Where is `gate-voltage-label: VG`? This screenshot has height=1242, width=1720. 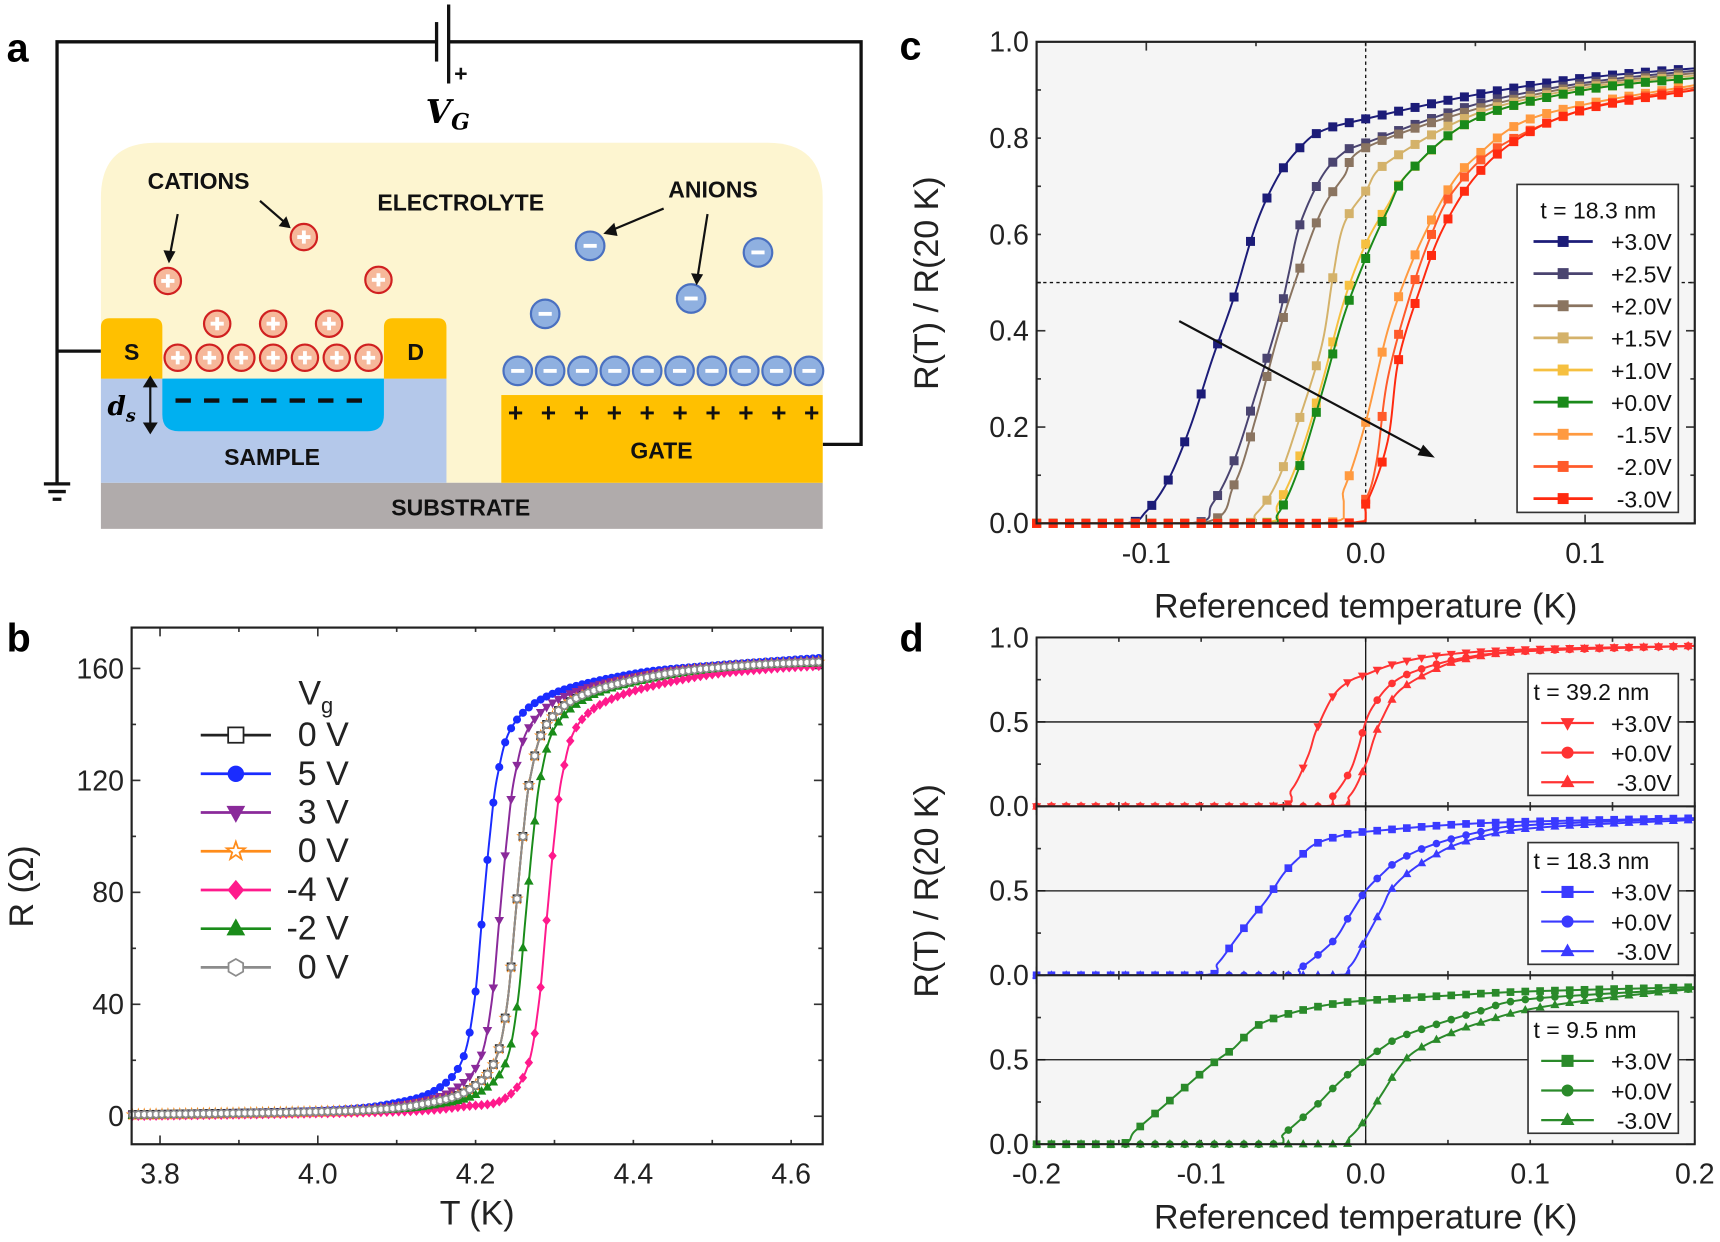 gate-voltage-label: VG is located at coordinates (448, 114).